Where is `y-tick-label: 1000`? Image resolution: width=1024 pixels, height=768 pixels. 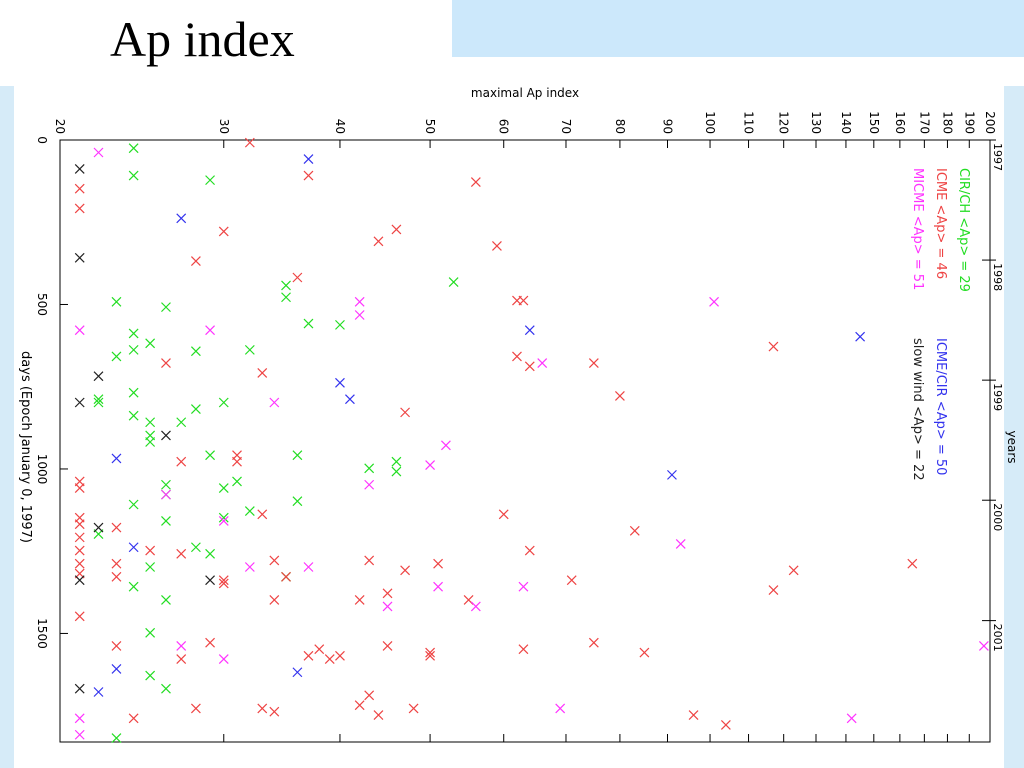
y-tick-label: 1000 is located at coordinates (42, 469).